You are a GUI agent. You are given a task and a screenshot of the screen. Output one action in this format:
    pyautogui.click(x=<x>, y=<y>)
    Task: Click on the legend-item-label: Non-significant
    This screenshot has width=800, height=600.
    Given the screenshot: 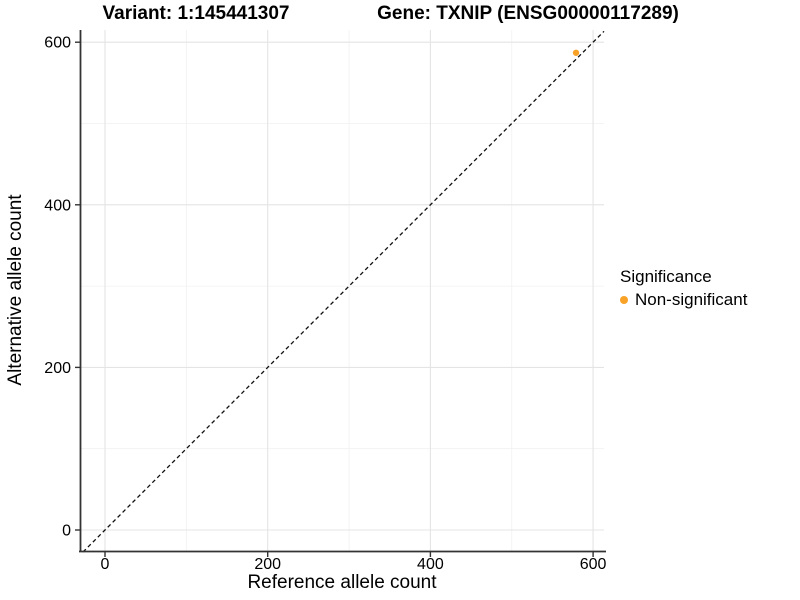 What is the action you would take?
    pyautogui.click(x=691, y=299)
    